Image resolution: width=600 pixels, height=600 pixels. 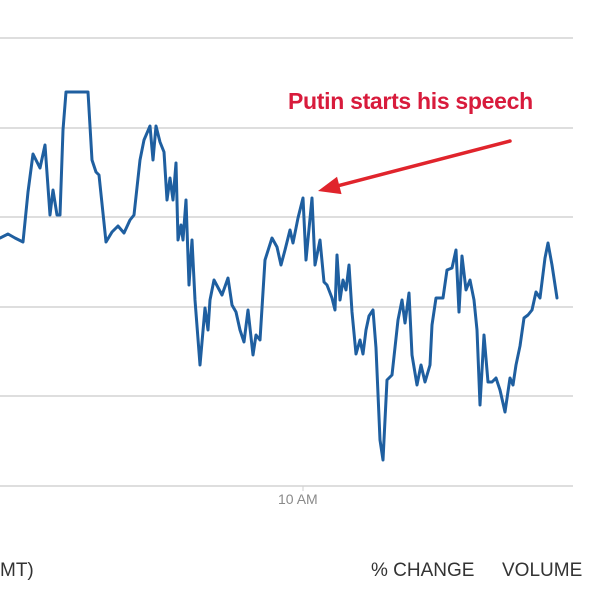 What do you see at coordinates (410, 101) in the screenshot?
I see `annotation-label: Putin starts his speech` at bounding box center [410, 101].